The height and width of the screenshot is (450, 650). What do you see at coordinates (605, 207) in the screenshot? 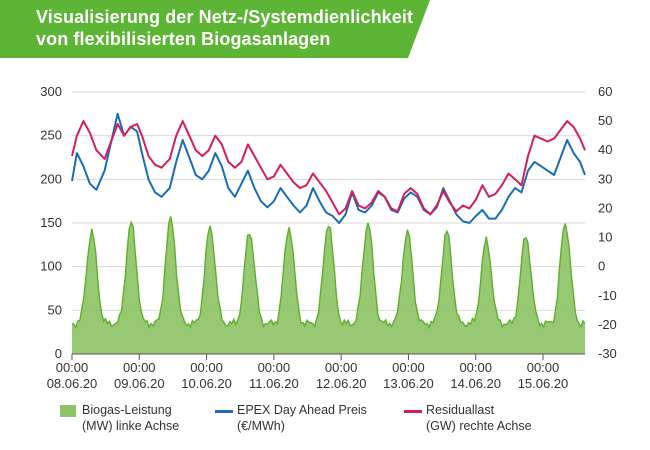
I see `y-right-tick-label: 20` at bounding box center [605, 207].